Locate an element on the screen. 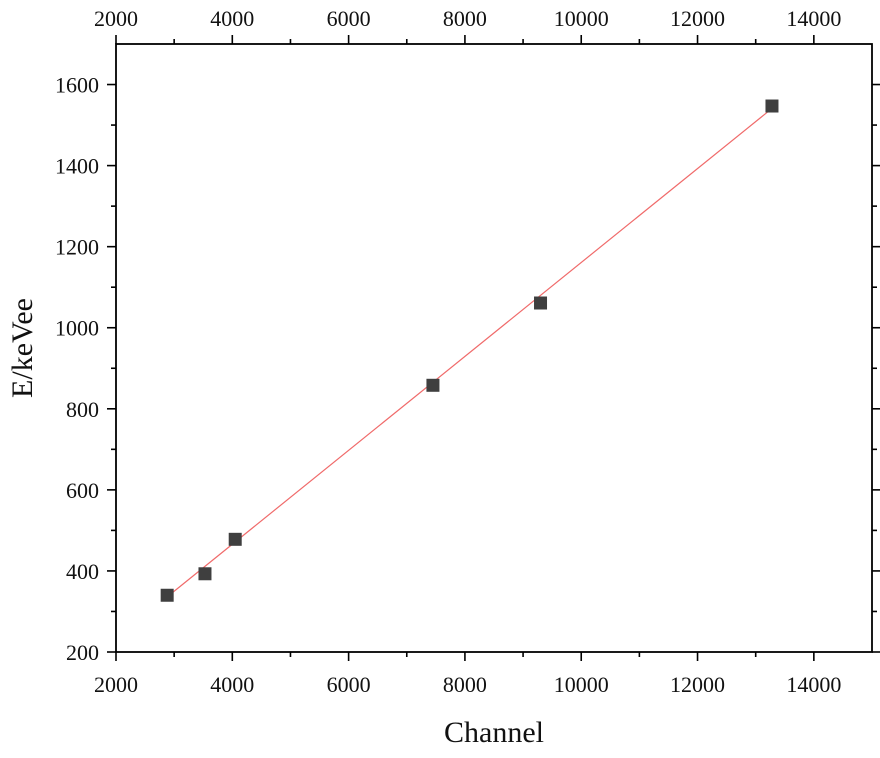 The width and height of the screenshot is (880, 758). y-tick-label: 600 is located at coordinates (82, 490).